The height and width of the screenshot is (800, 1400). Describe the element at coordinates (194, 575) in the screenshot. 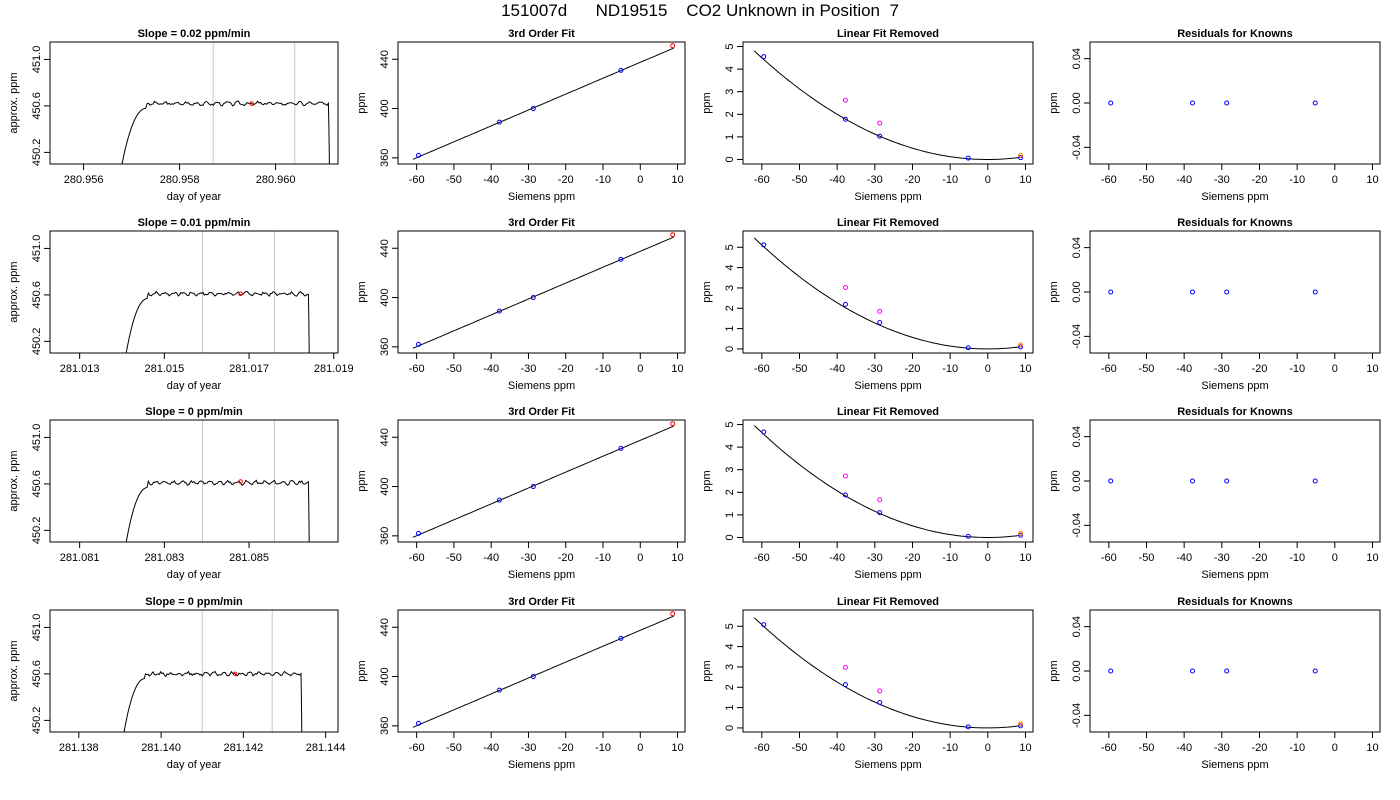

I see `x-axis-label: day of year` at that location.